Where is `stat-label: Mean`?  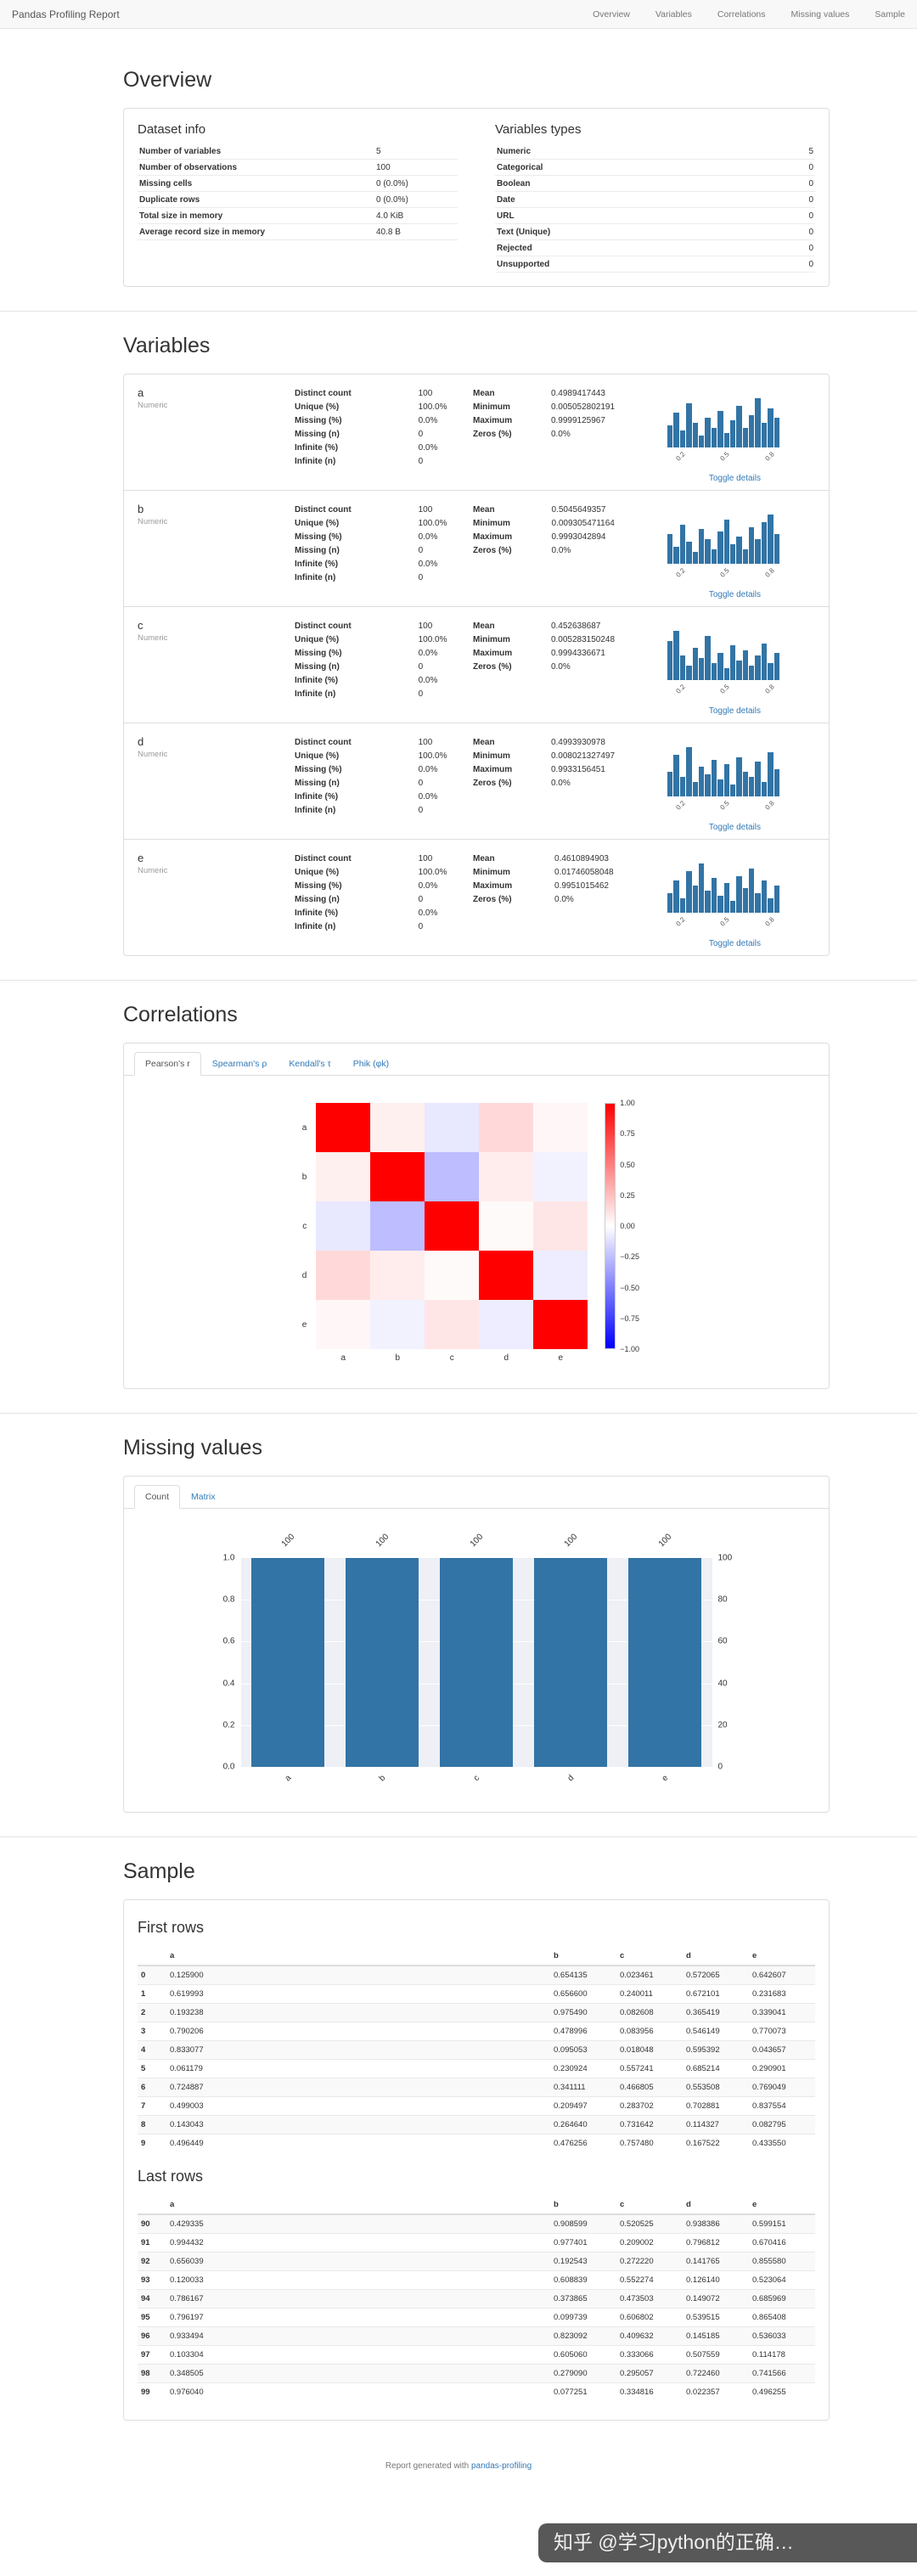
stat-label: Mean is located at coordinates (484, 509).